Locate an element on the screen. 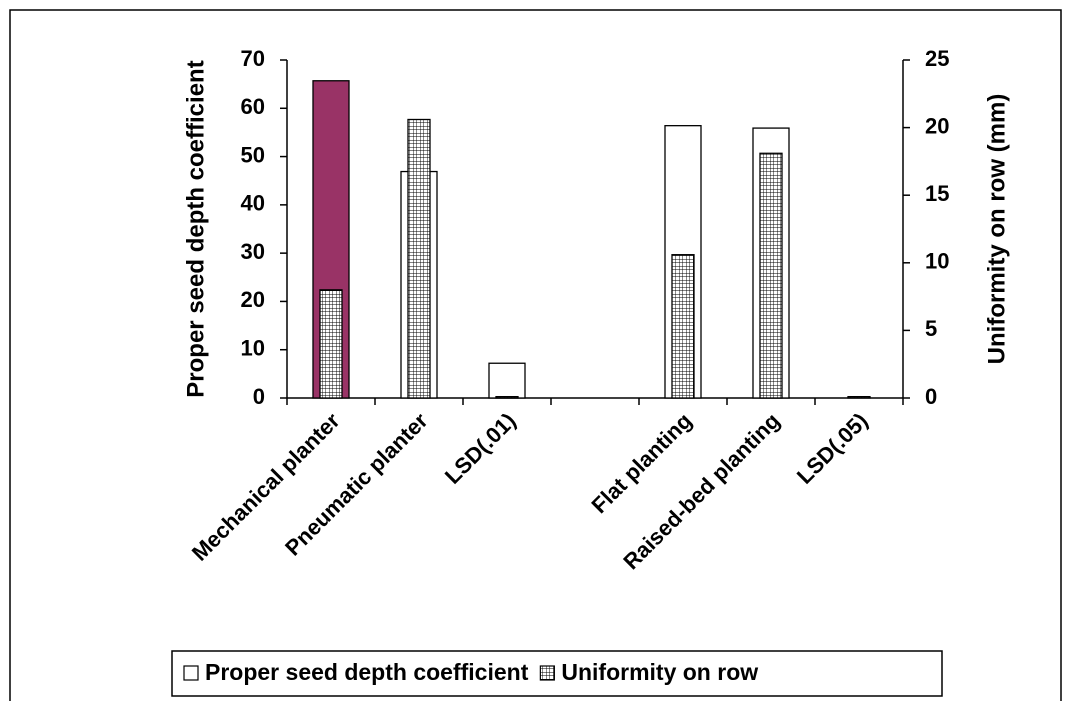  y2-tick-label: 25 is located at coordinates (937, 58).